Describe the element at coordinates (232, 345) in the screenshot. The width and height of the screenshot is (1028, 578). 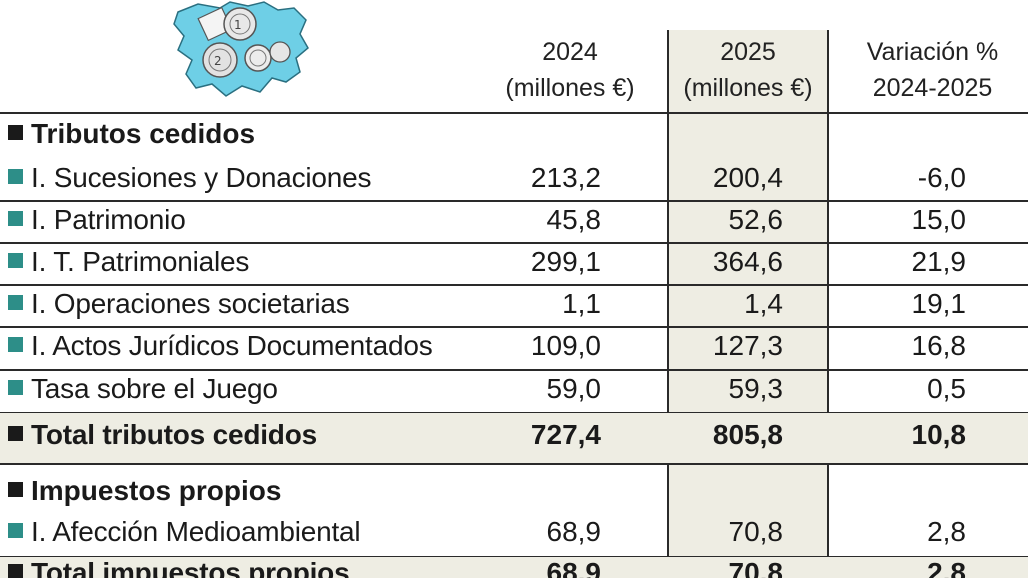
I see `row-label: I. Actos Jurídicos Documentados` at that location.